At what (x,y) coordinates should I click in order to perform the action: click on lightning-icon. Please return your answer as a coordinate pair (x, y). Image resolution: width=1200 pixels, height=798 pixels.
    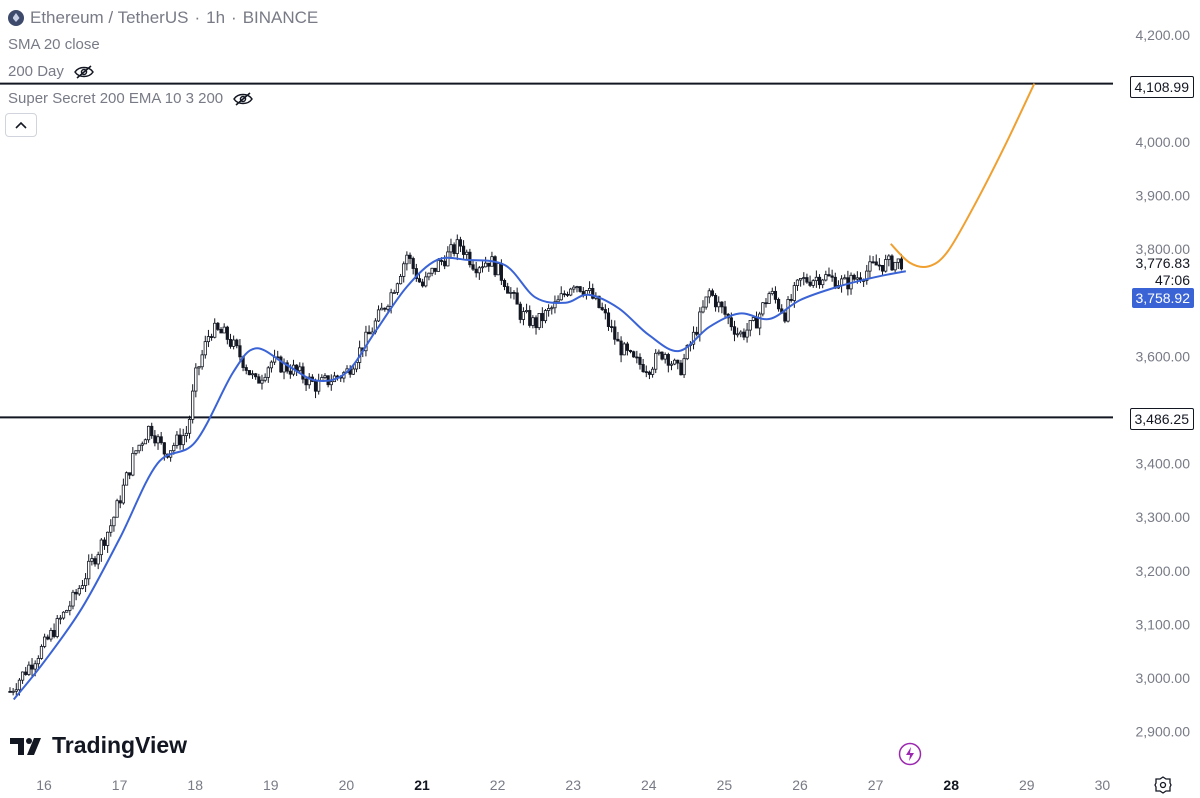
    Looking at the image, I should click on (910, 754).